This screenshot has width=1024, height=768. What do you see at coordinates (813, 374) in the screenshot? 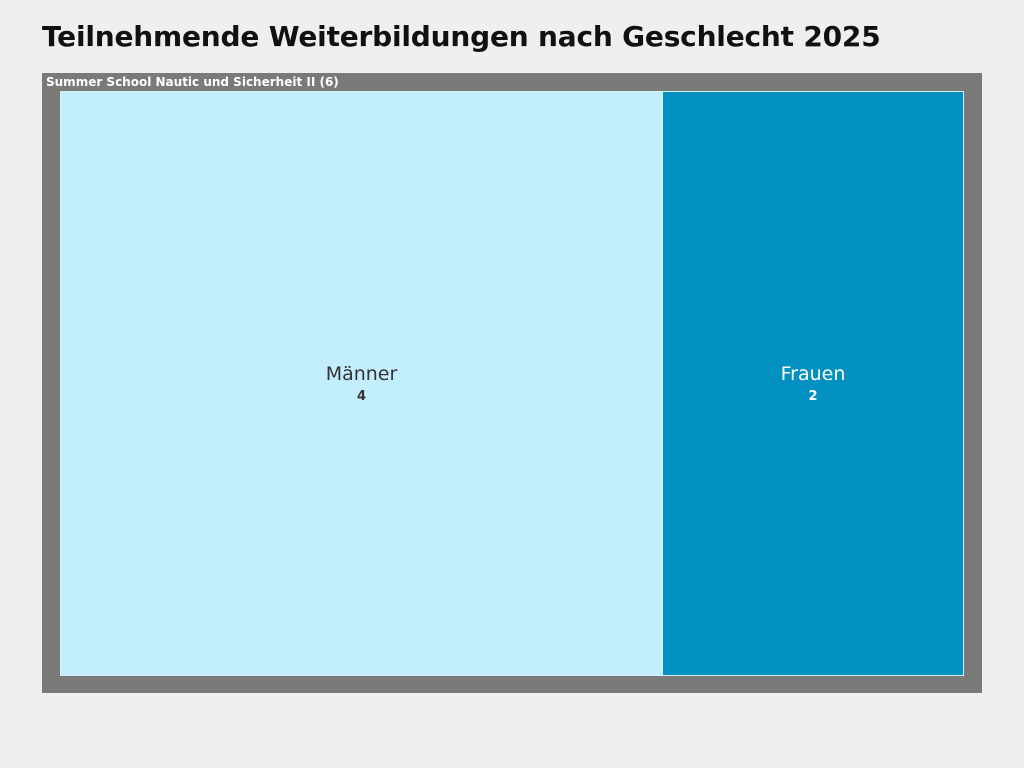
I see `tile-label: Frauen` at bounding box center [813, 374].